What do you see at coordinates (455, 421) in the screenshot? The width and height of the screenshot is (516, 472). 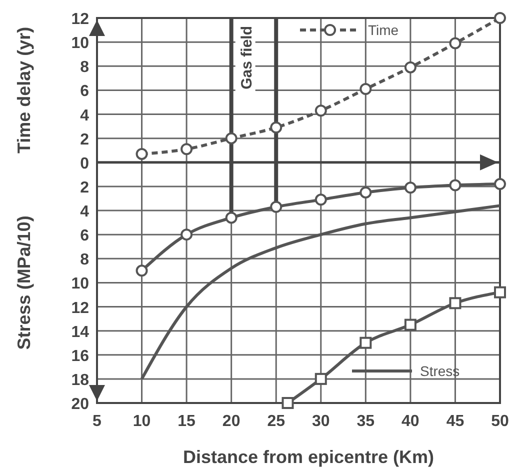 I see `x-tick-label: 45` at bounding box center [455, 421].